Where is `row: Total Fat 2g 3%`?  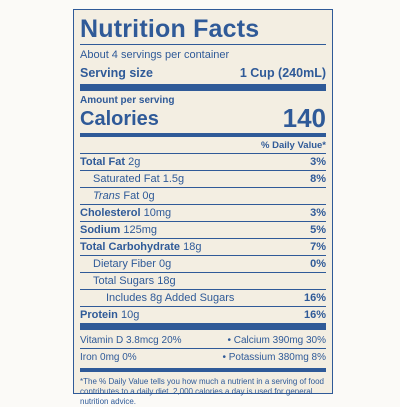
row: Total Fat 2g 3% is located at coordinates (203, 161).